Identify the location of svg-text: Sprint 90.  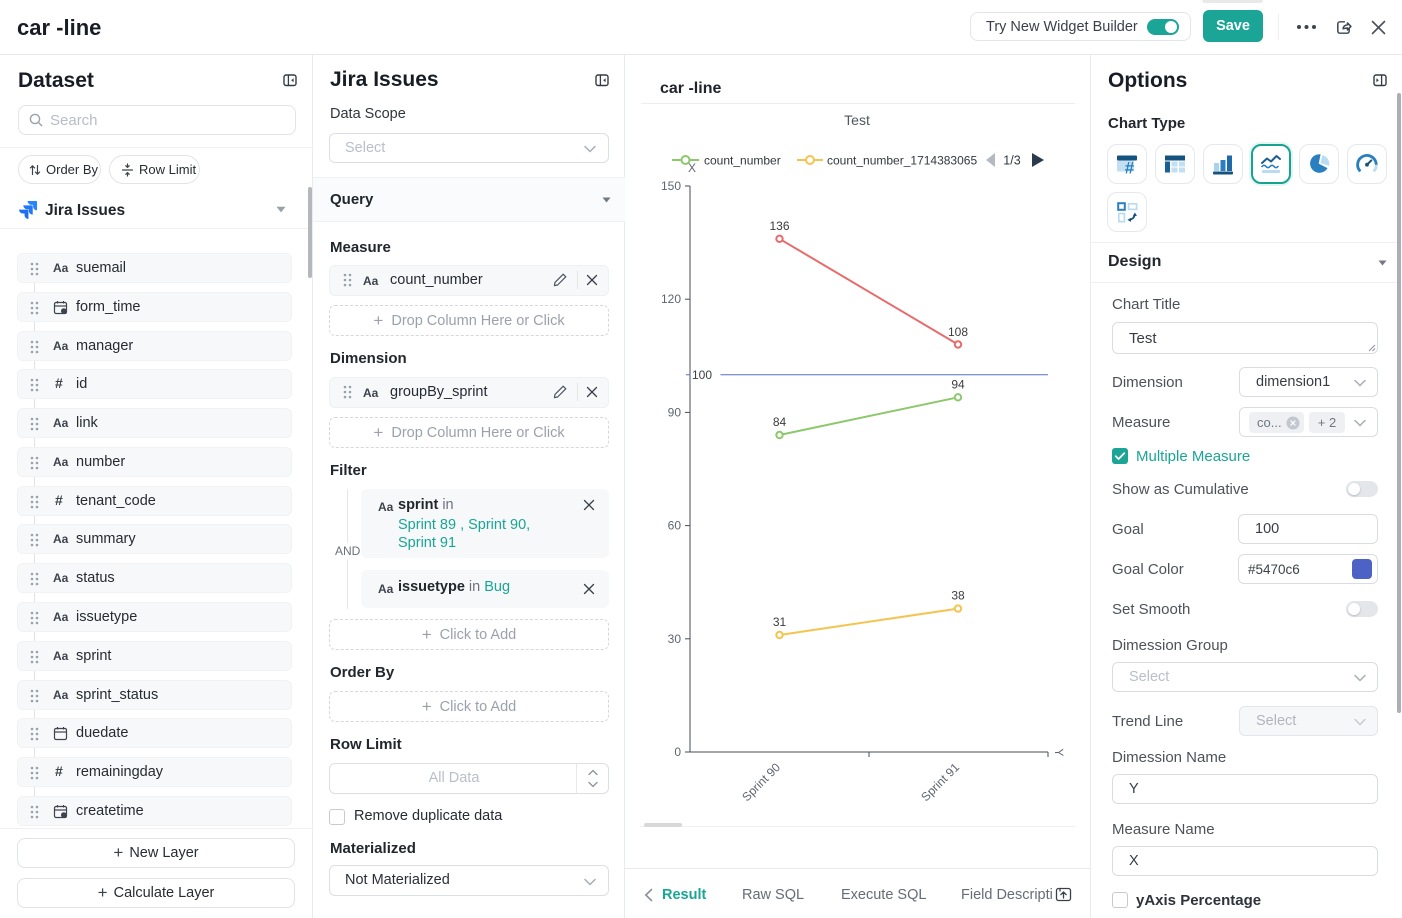
(761, 782).